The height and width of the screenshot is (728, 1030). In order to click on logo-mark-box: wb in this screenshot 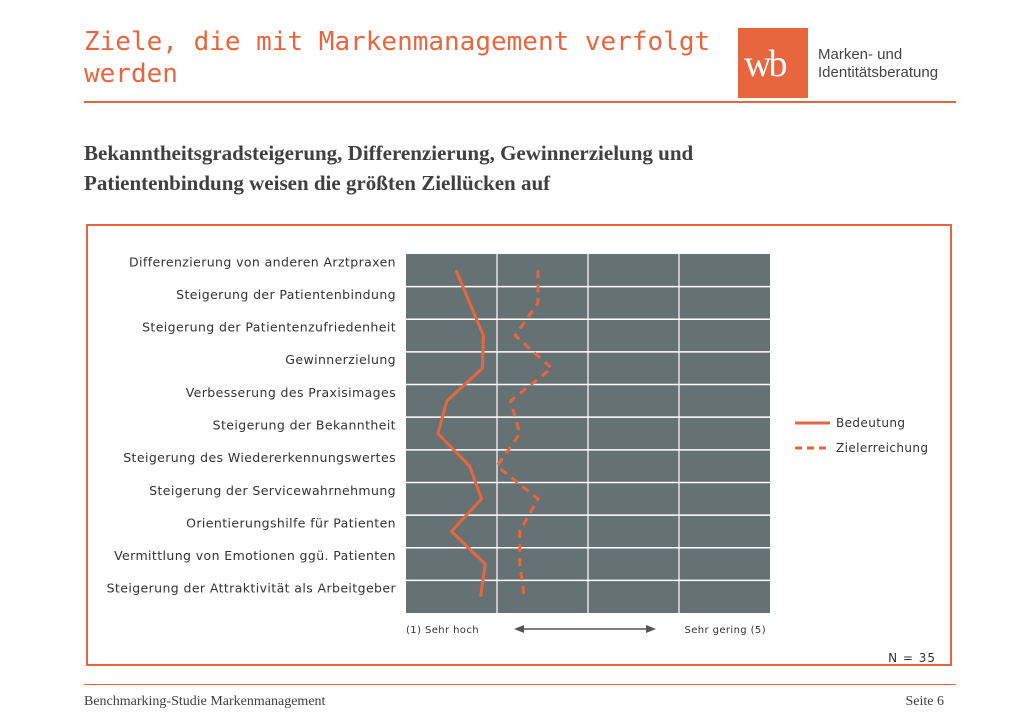, I will do `click(773, 63)`.